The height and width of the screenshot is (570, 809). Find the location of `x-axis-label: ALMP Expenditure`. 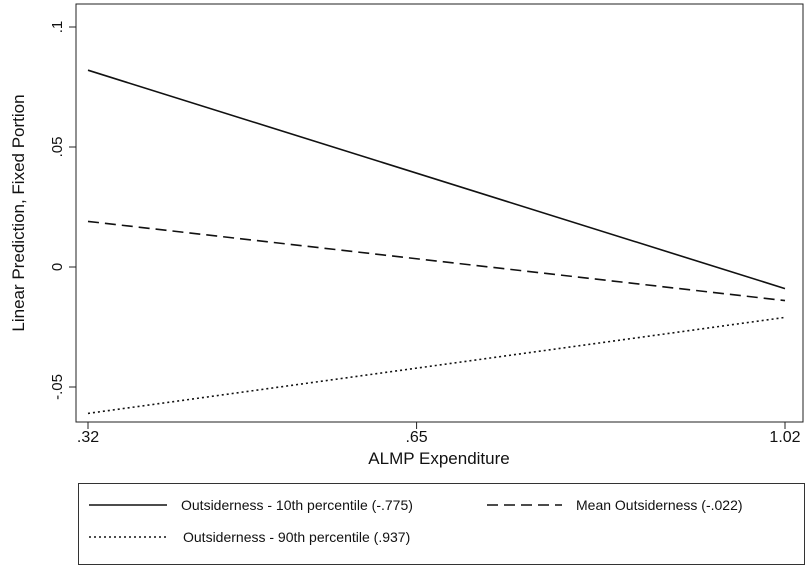

x-axis-label: ALMP Expenditure is located at coordinates (438, 458).